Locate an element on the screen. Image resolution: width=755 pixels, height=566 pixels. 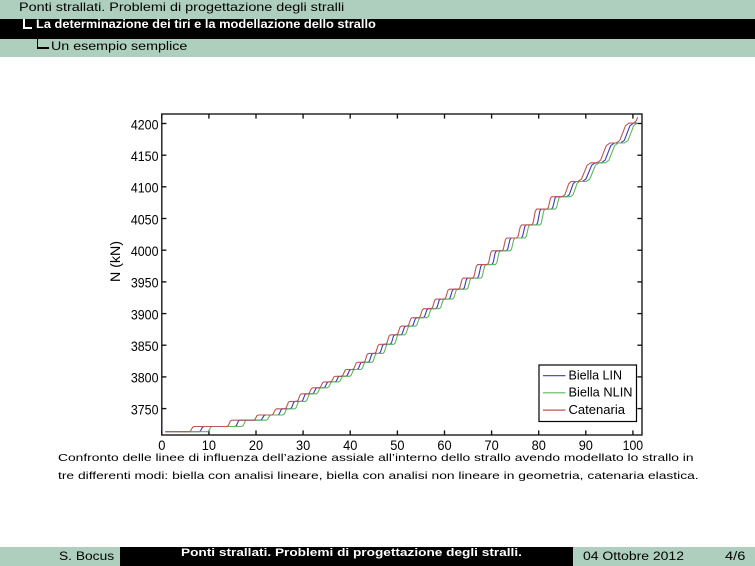
svg-text: 4100 is located at coordinates (145, 188).